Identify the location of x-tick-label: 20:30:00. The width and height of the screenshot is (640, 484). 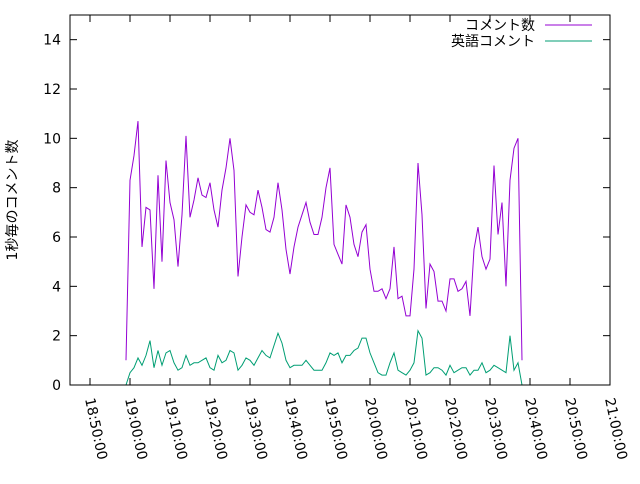
(495, 429).